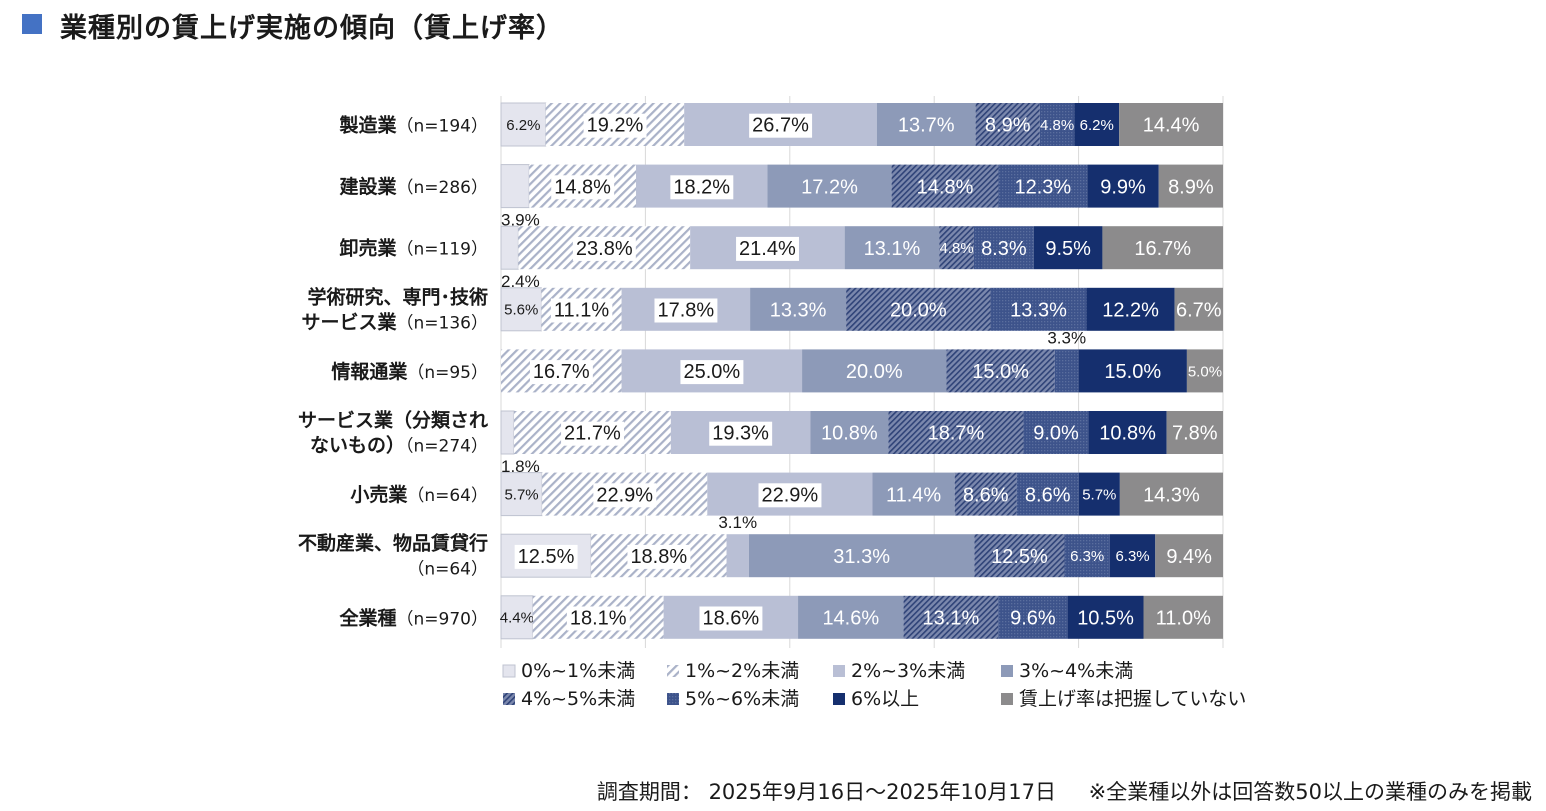  I want to click on title-marker, so click(32, 24).